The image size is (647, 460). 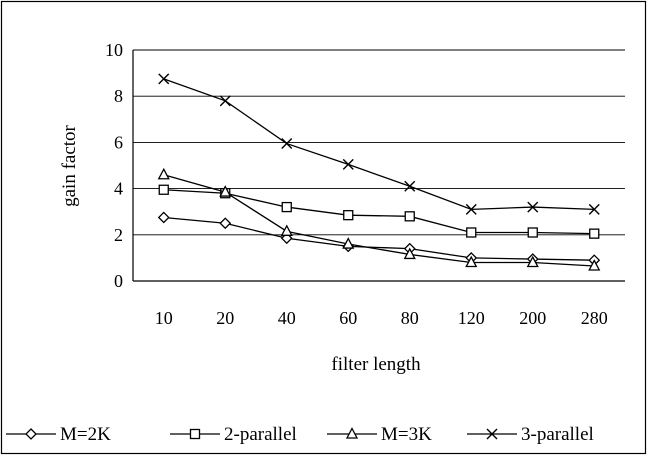 I want to click on y-axis-title: gain factor, so click(x=69, y=165).